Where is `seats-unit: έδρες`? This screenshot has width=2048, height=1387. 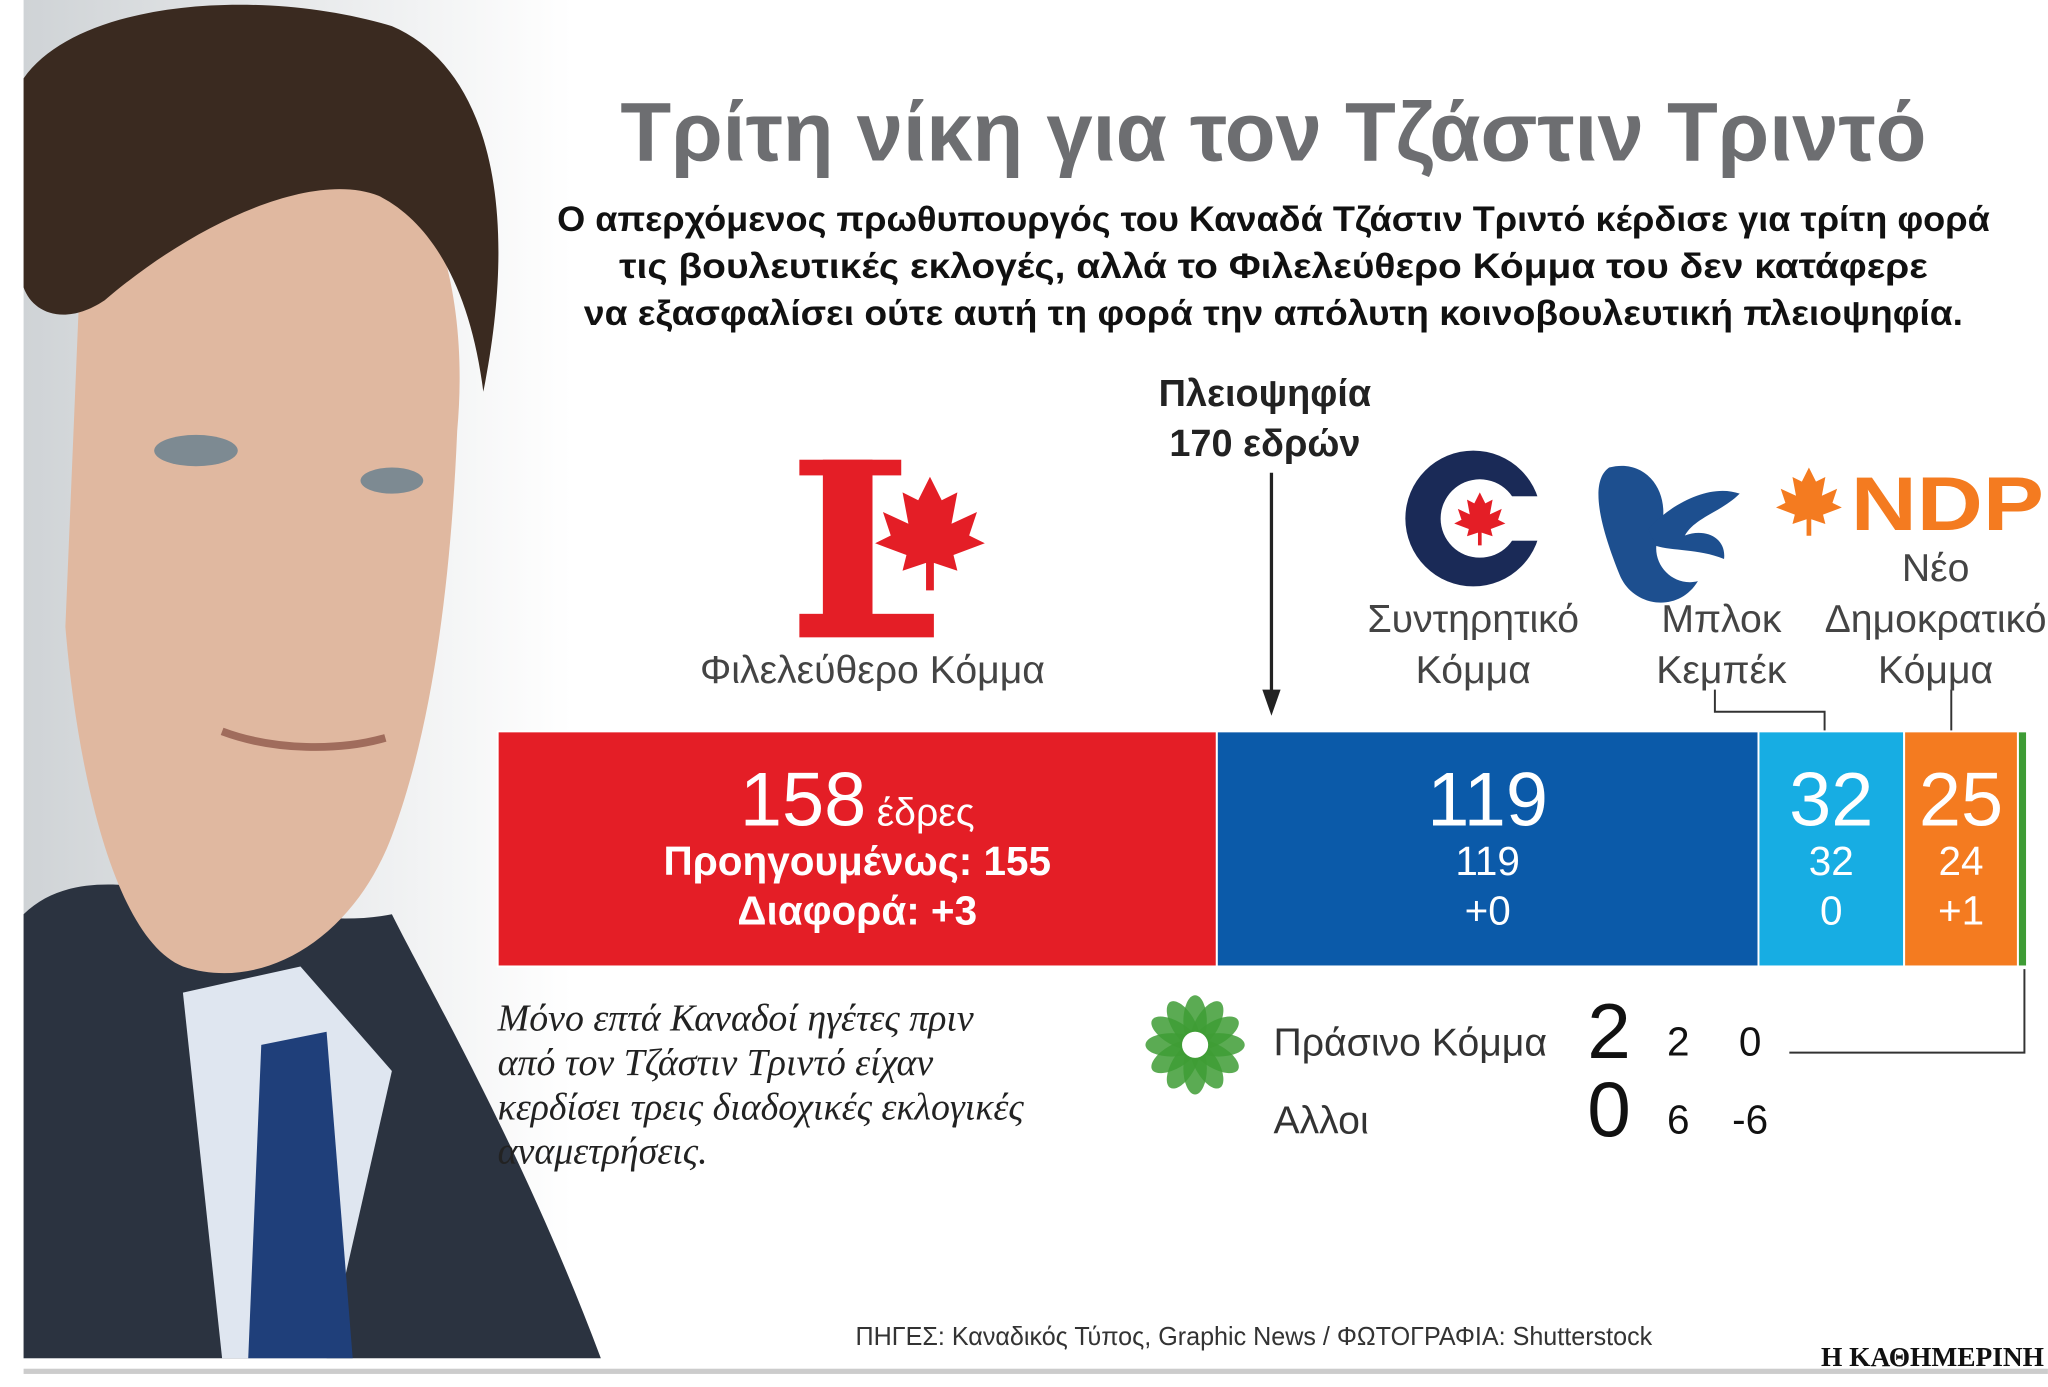
seats-unit: έδρες is located at coordinates (926, 812).